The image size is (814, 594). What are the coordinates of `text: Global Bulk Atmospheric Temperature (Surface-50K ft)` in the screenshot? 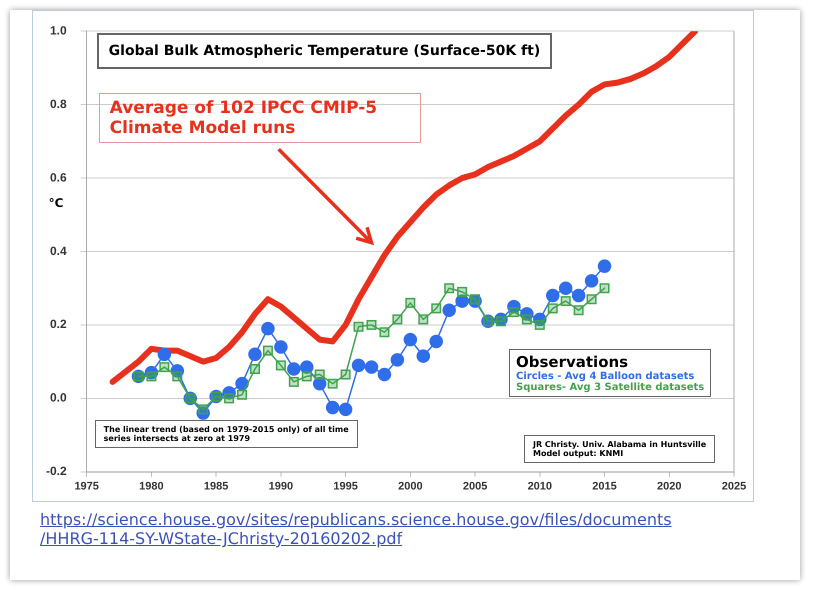 It's located at (324, 51).